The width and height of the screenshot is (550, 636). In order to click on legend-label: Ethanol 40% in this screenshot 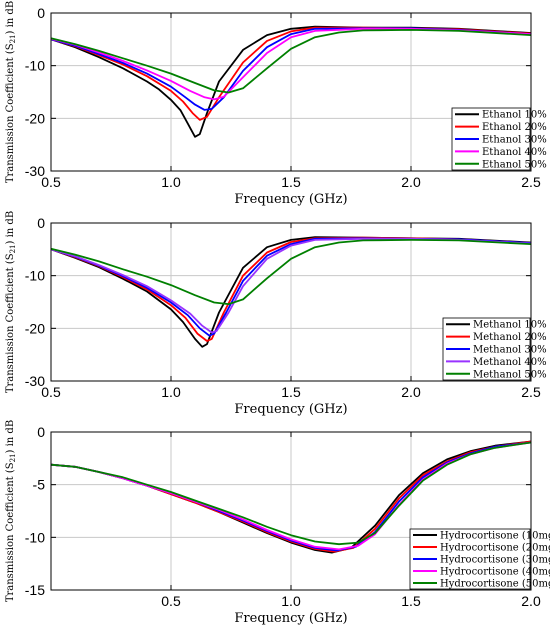, I will do `click(514, 152)`.